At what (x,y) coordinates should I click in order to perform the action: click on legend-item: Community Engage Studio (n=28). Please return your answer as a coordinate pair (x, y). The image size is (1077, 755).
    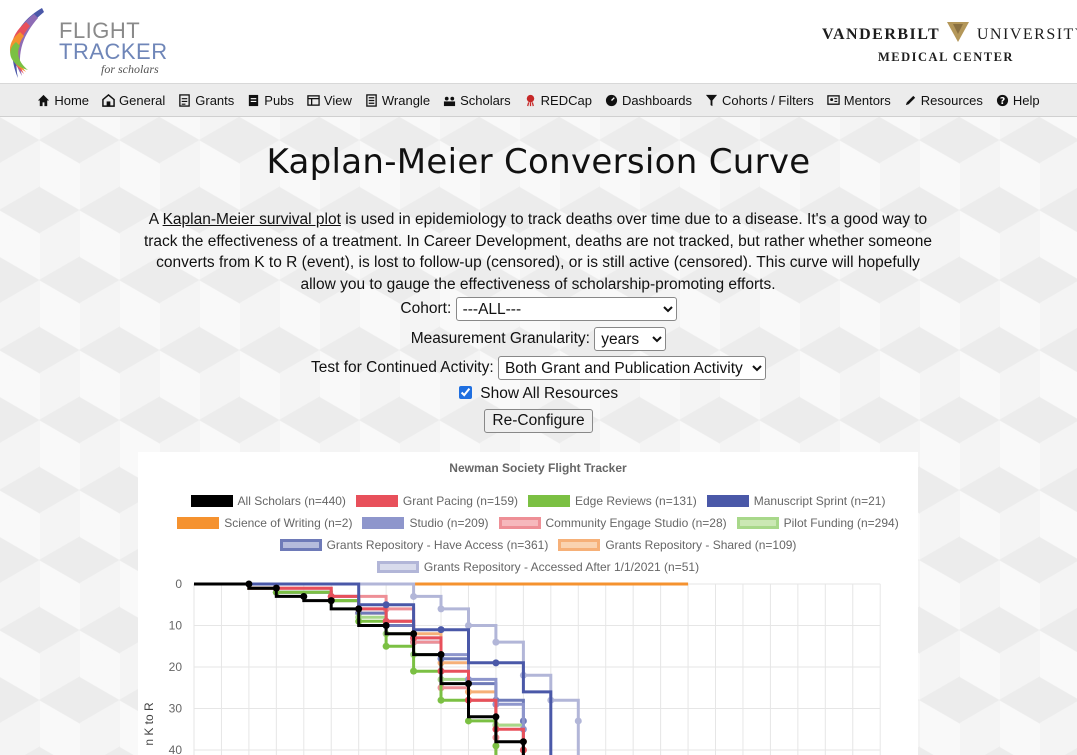
    Looking at the image, I should click on (612, 523).